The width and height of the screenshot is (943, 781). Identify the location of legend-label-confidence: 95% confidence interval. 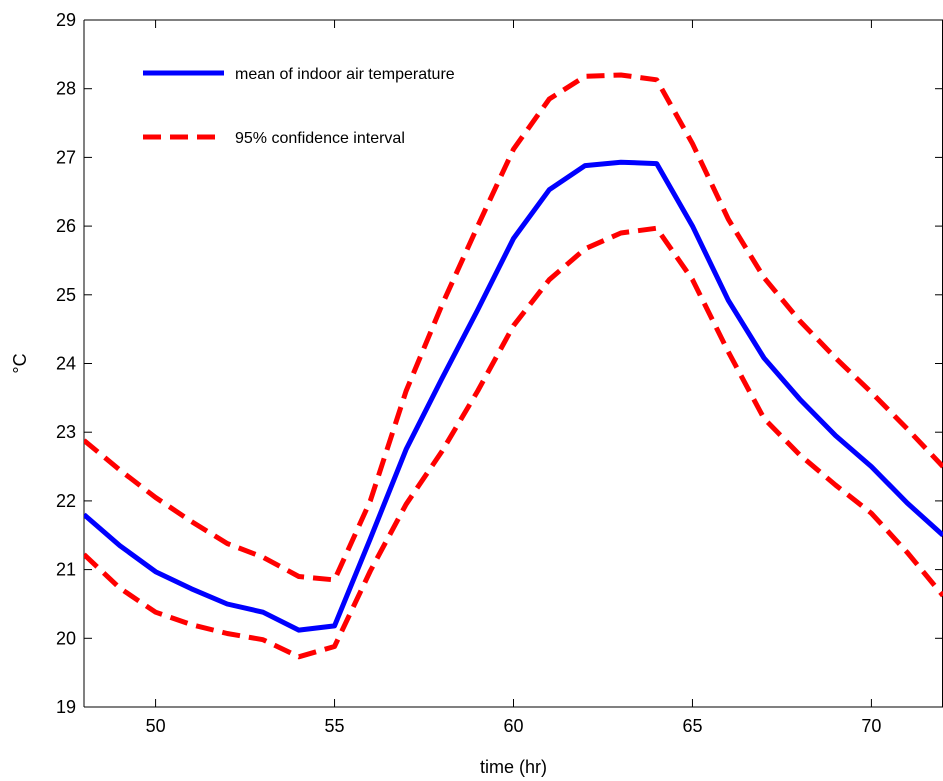
(320, 138).